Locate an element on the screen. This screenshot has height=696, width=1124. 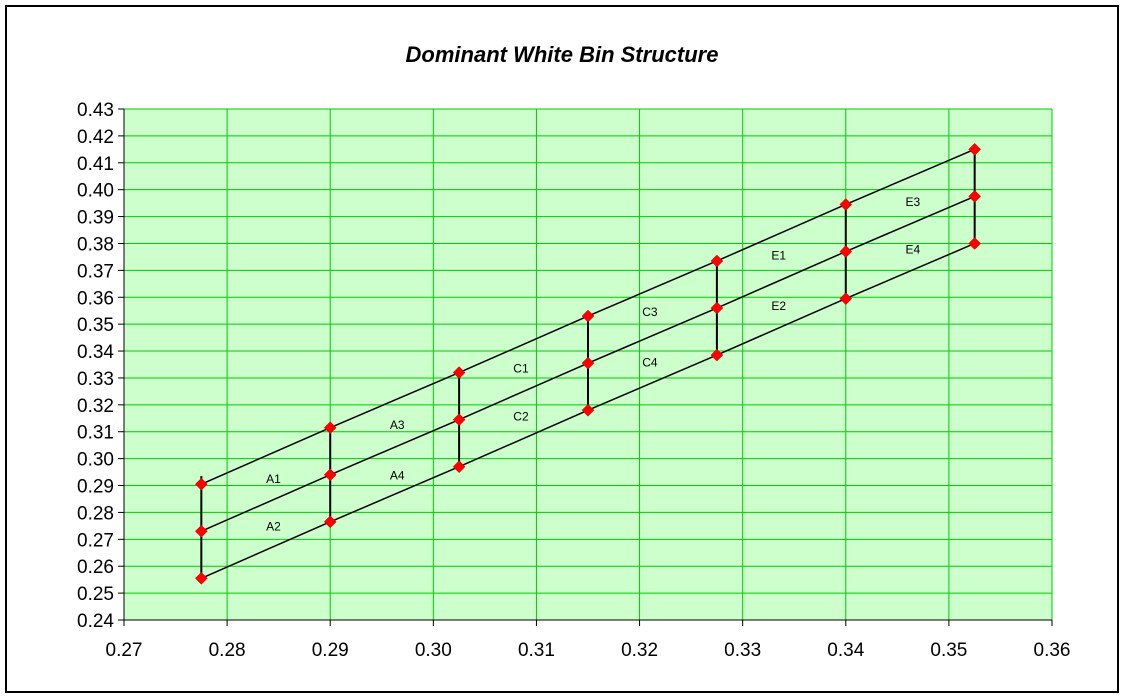
bin-label: A3 is located at coordinates (397, 425).